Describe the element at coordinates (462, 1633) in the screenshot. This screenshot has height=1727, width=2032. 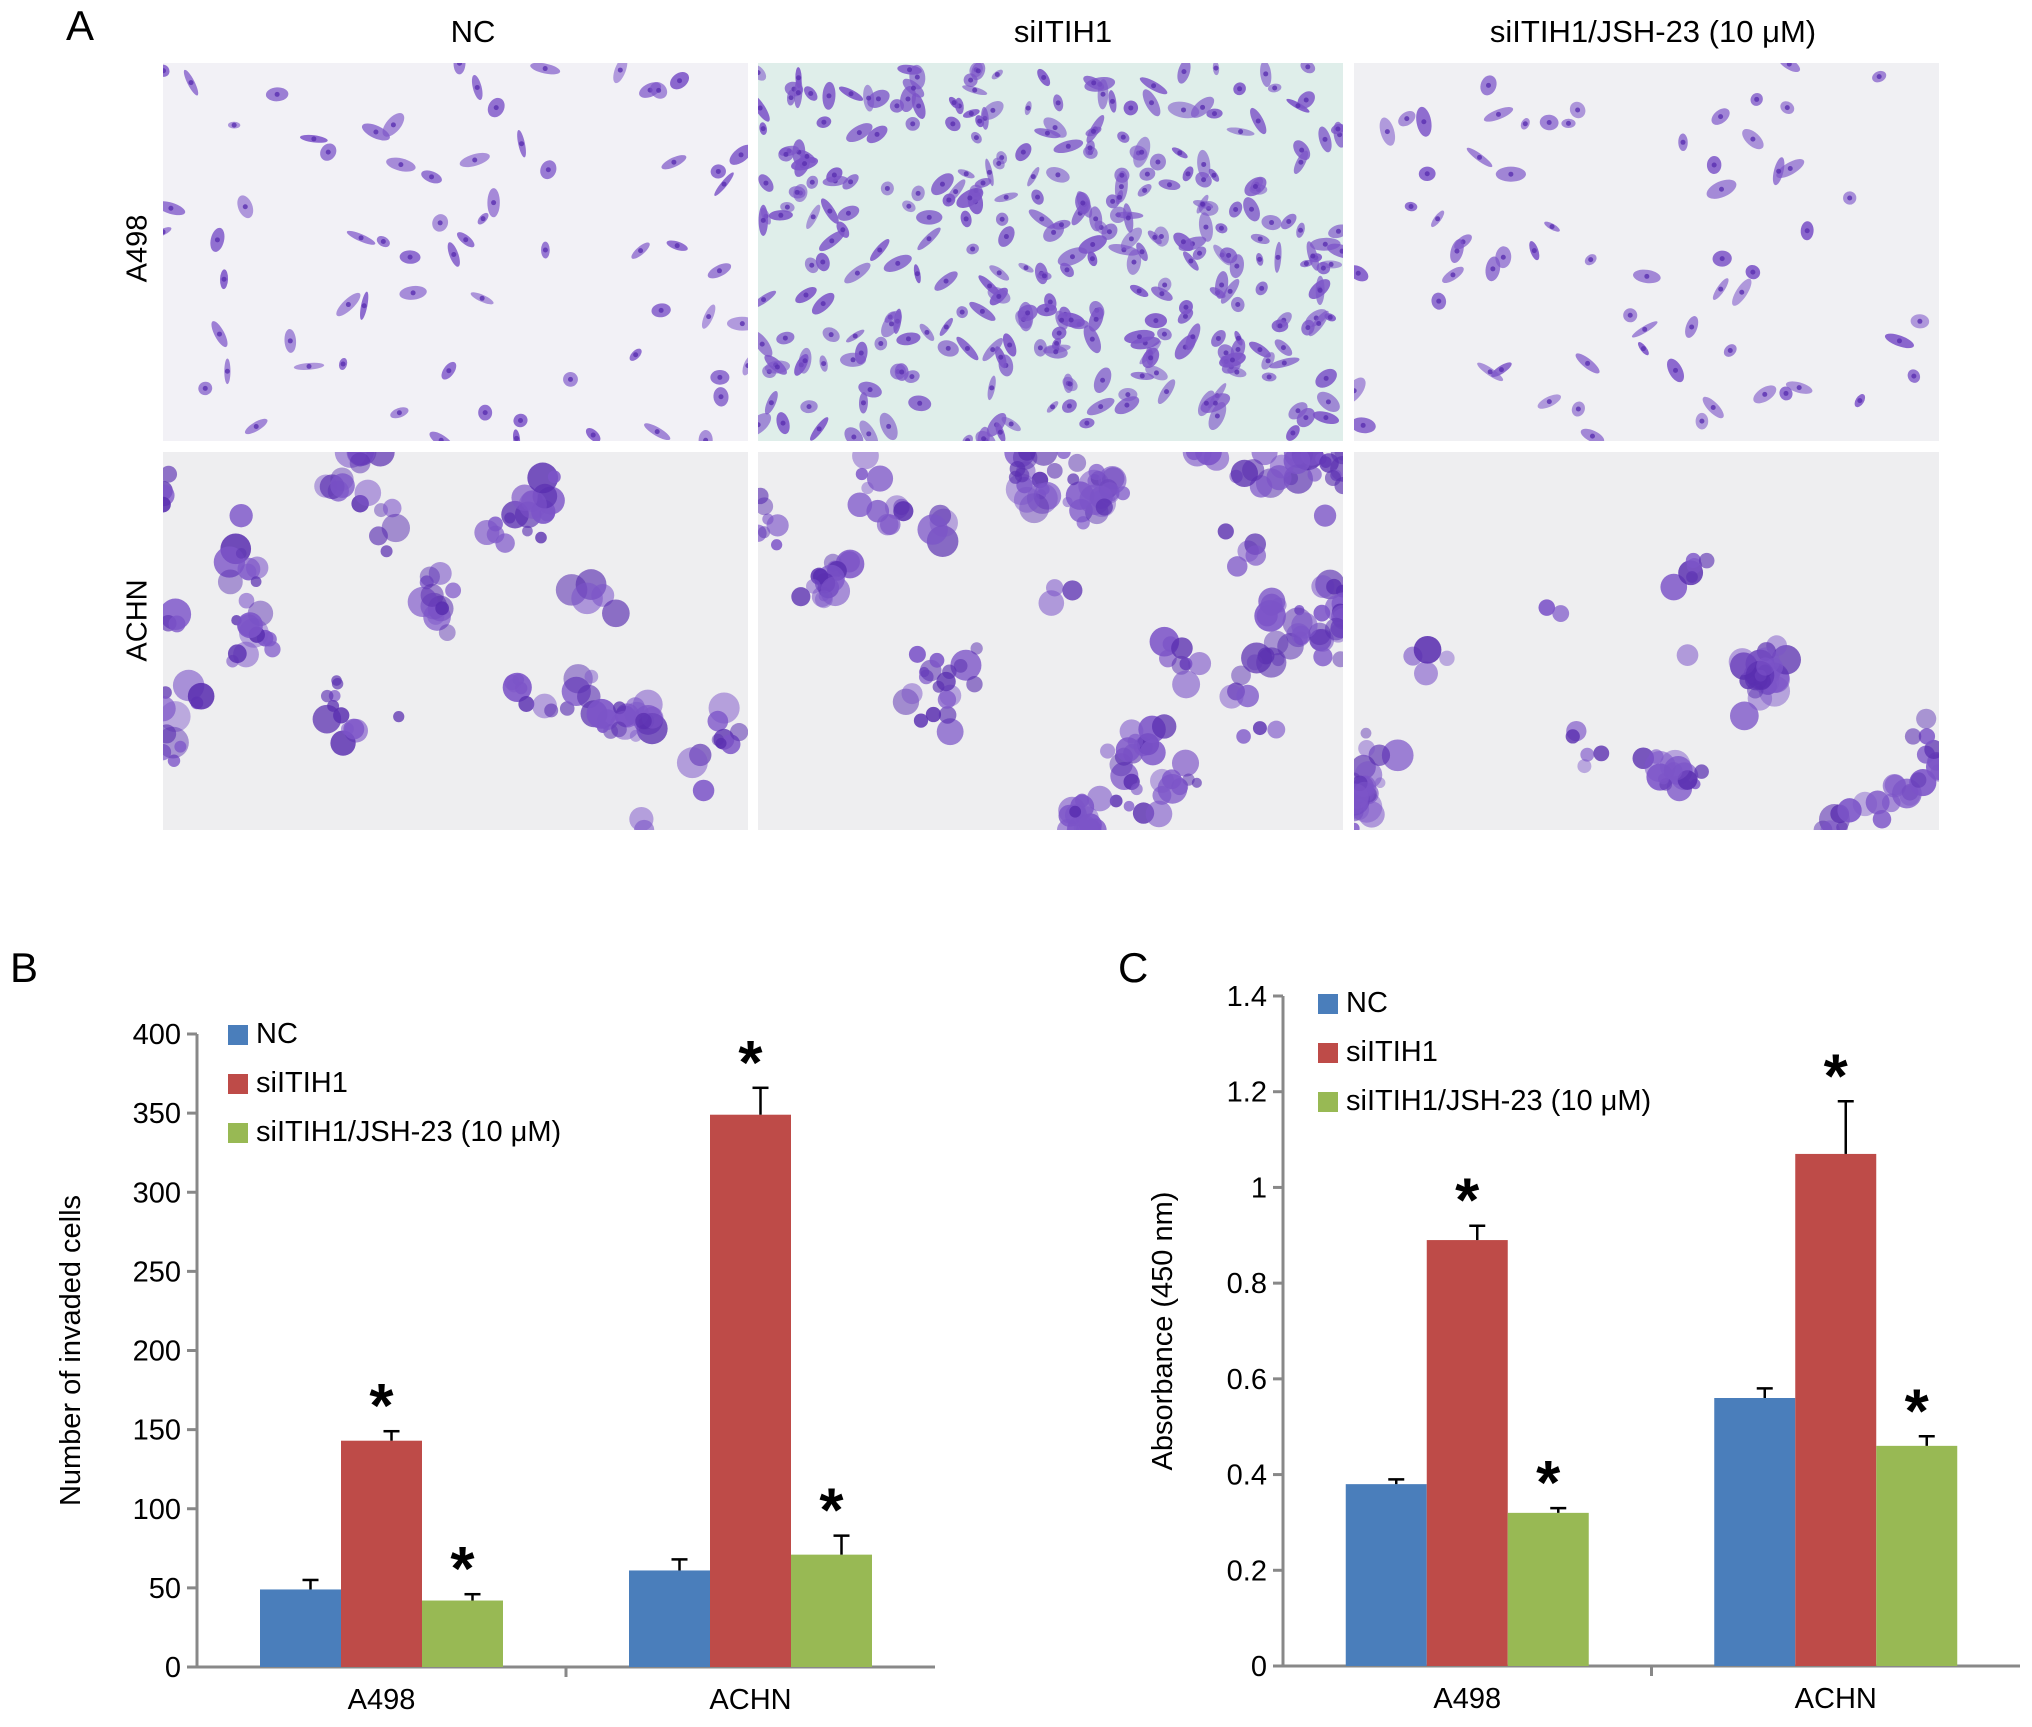
I see `bar` at that location.